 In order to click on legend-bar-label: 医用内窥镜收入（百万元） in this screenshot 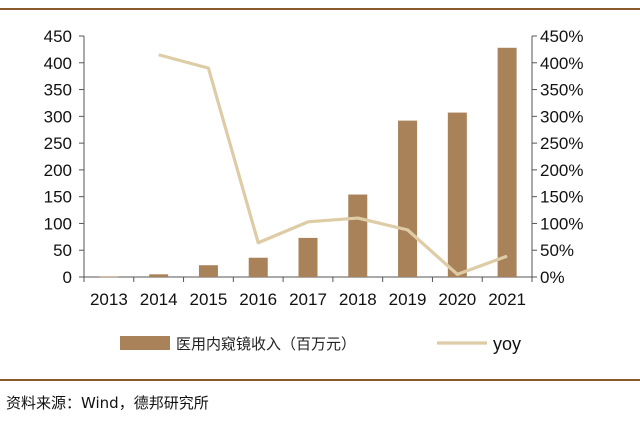, I will do `click(266, 344)`.